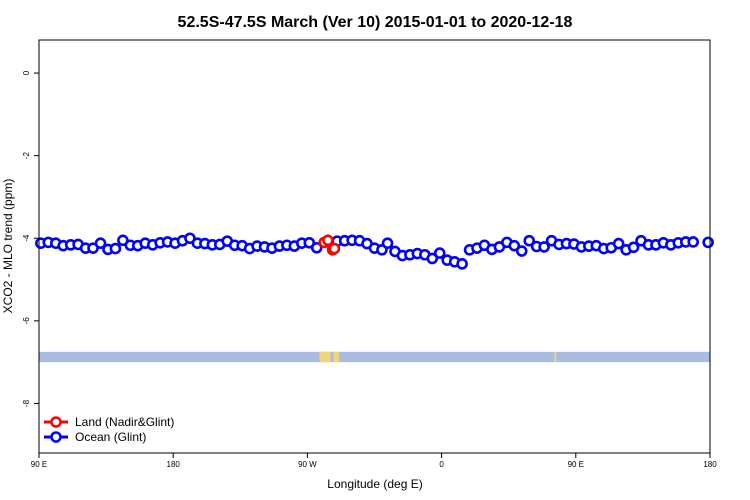 The height and width of the screenshot is (500, 750). Describe the element at coordinates (26, 321) in the screenshot. I see `y-tick-label: -6` at that location.